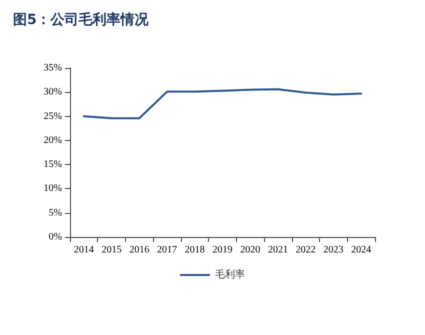 The height and width of the screenshot is (335, 425). I want to click on x-tick-label: 2017, so click(167, 250).